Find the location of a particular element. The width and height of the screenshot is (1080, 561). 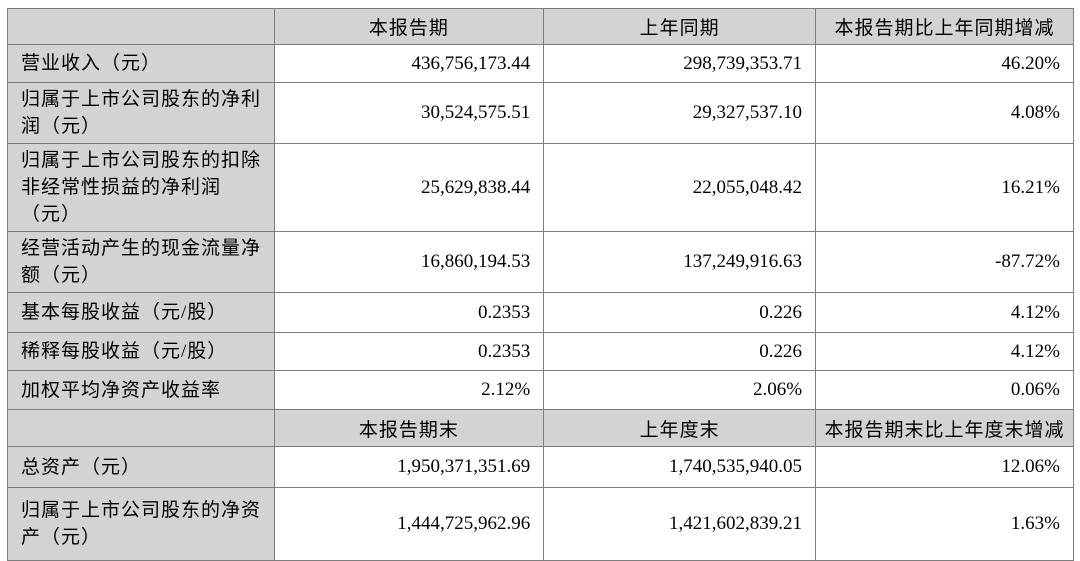

column-header-prior-period: 上年同期 is located at coordinates (680, 26).